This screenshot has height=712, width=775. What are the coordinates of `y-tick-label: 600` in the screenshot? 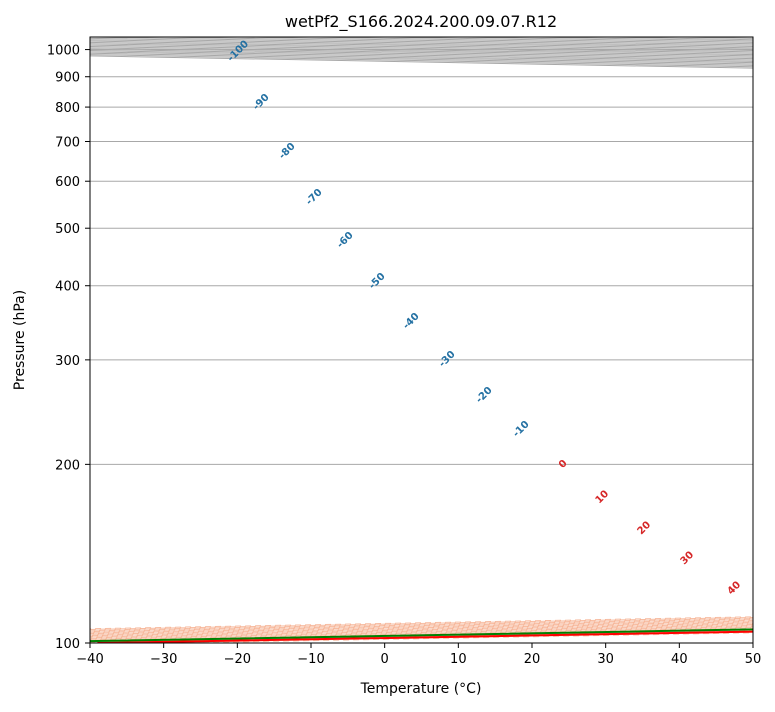 It's located at (67, 182).